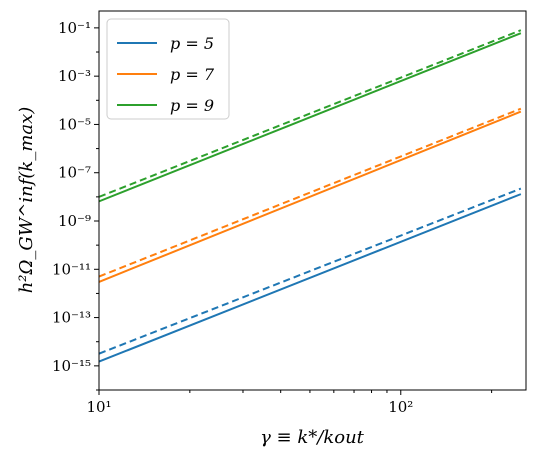 The width and height of the screenshot is (540, 460). Describe the element at coordinates (192, 74) in the screenshot. I see `legend-label: p = 7` at that location.